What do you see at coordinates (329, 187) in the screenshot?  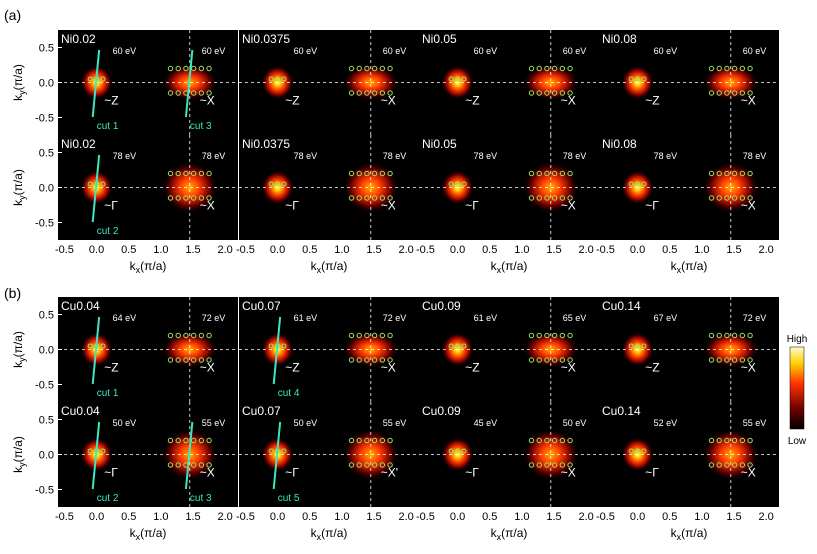 I see `panel-ni0-0375-row2: Ni0.0375 78 eV 78 eV ~Γ ~X` at bounding box center [329, 187].